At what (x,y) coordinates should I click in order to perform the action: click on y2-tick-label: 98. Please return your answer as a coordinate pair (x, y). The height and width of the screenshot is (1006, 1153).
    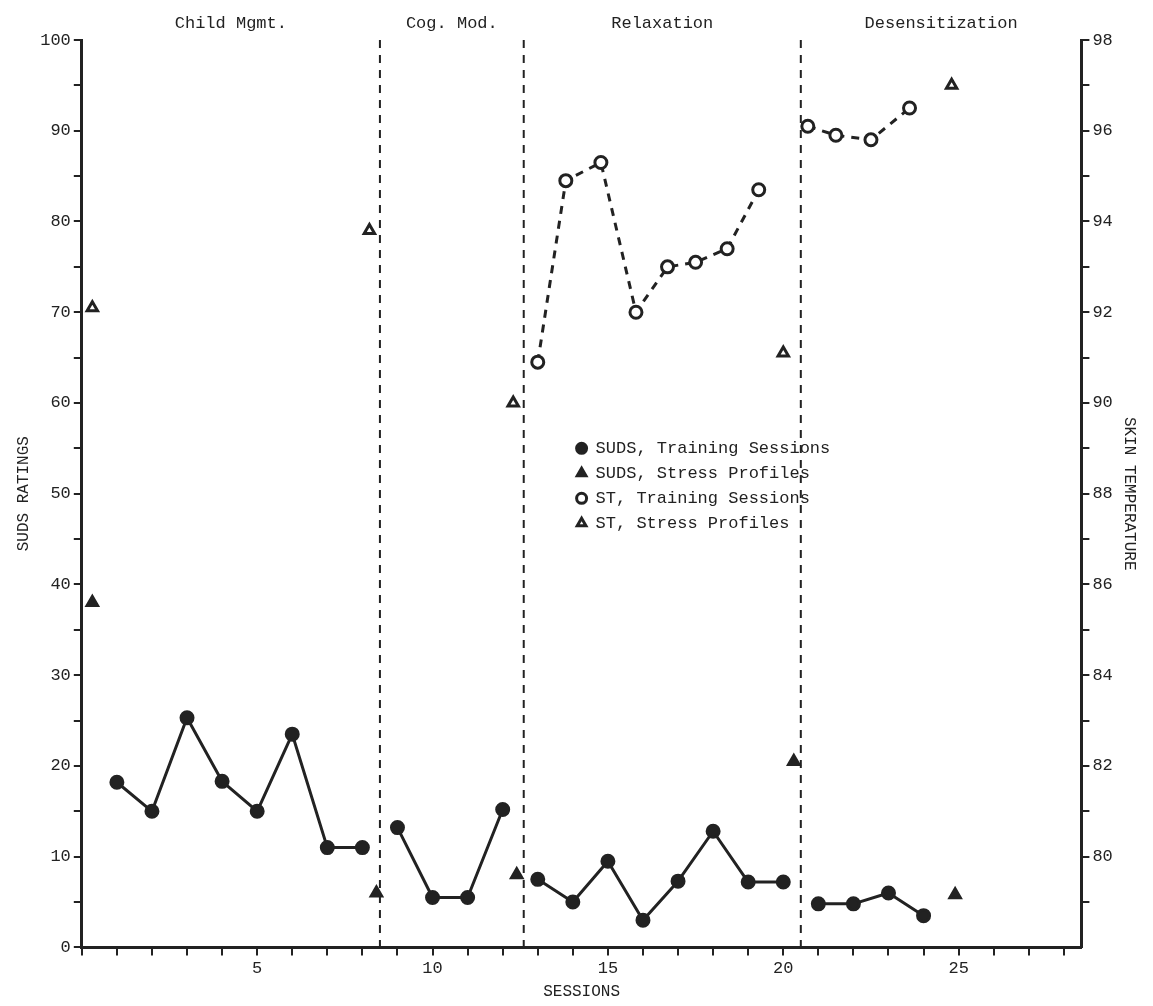
    Looking at the image, I should click on (1102, 40).